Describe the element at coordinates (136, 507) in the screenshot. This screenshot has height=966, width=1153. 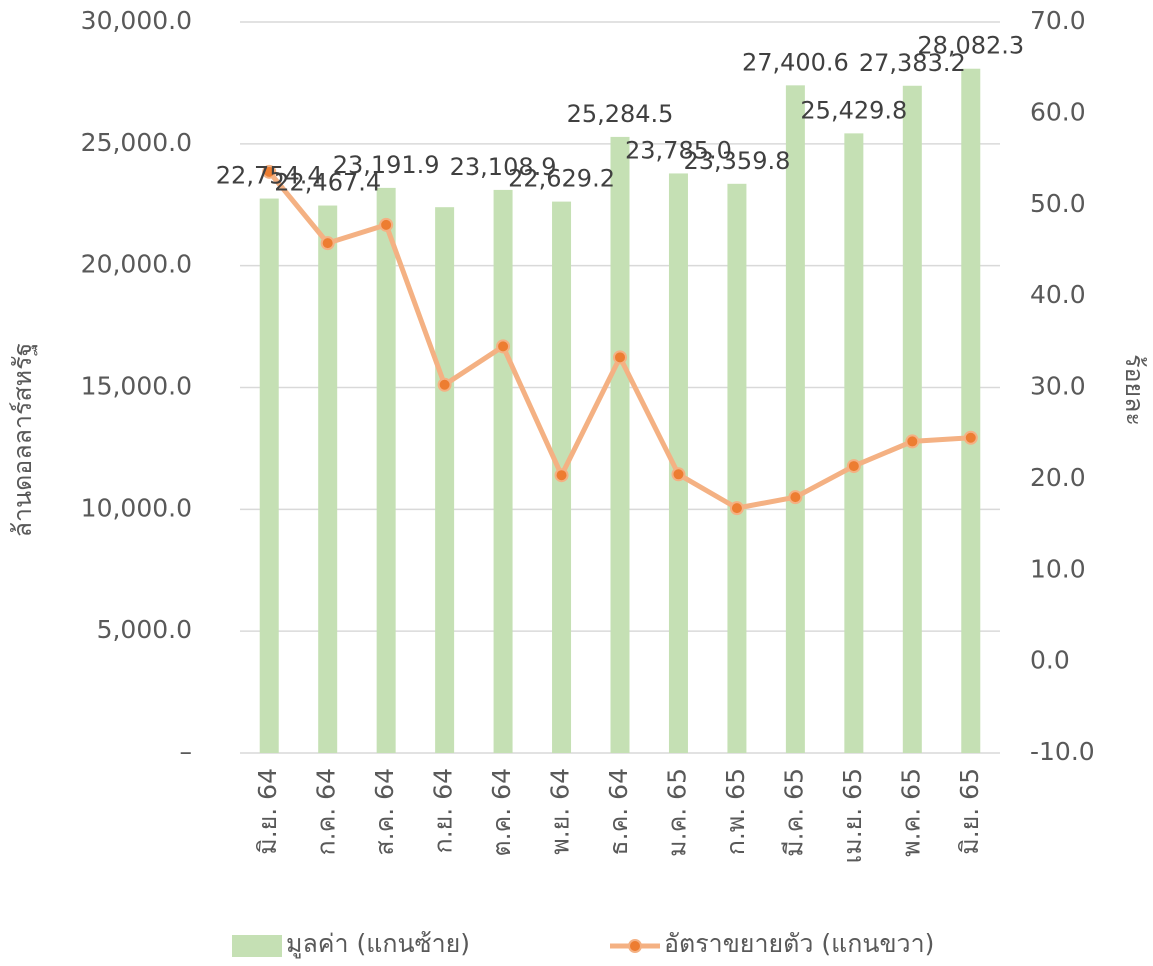
I see `y-tick-label: 10,000.0` at that location.